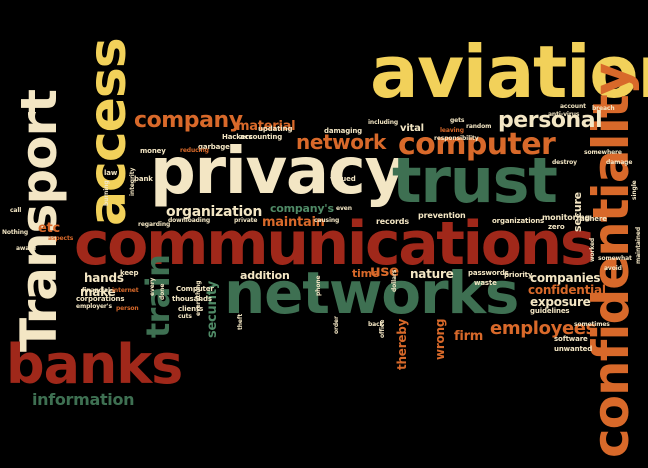 Image resolution: width=648 pixels, height=468 pixels. Describe the element at coordinates (518, 221) in the screenshot. I see `word-organizations: organizations` at that location.